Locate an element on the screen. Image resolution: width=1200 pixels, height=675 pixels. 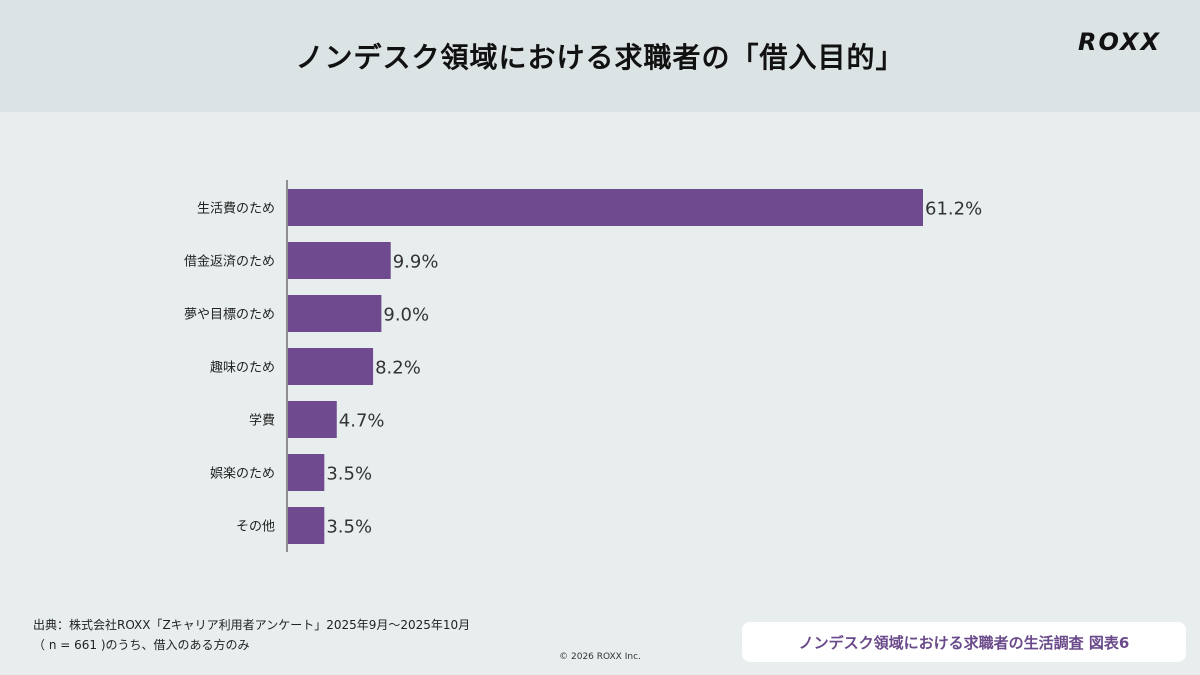
category-label: 学費 is located at coordinates (262, 421).